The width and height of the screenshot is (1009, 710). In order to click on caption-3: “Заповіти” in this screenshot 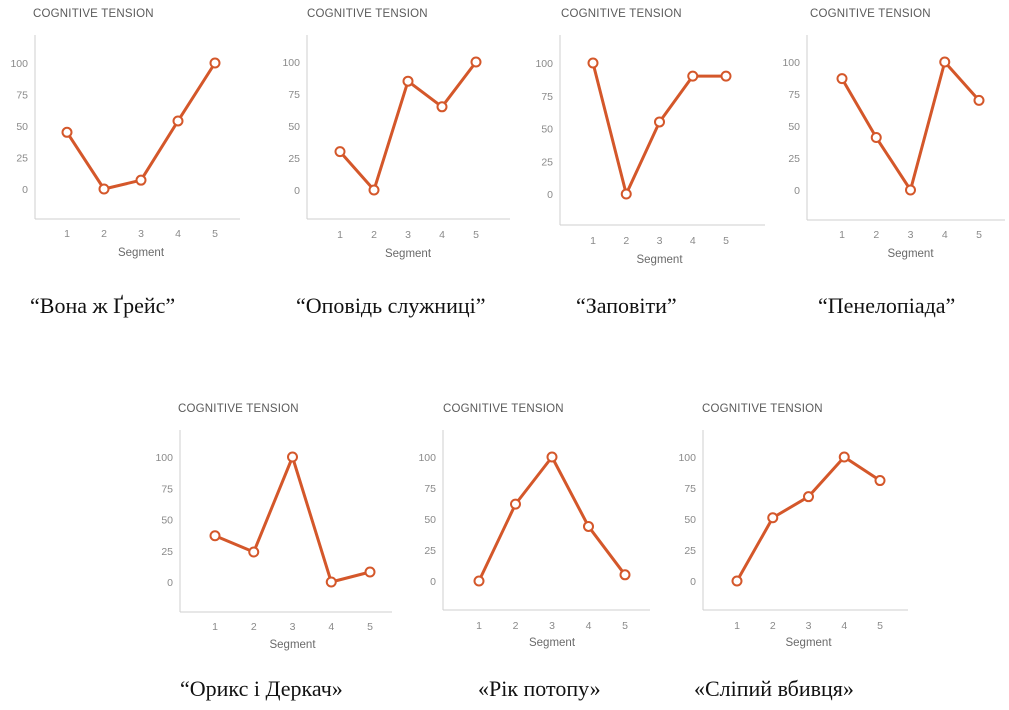, I will do `click(626, 305)`.